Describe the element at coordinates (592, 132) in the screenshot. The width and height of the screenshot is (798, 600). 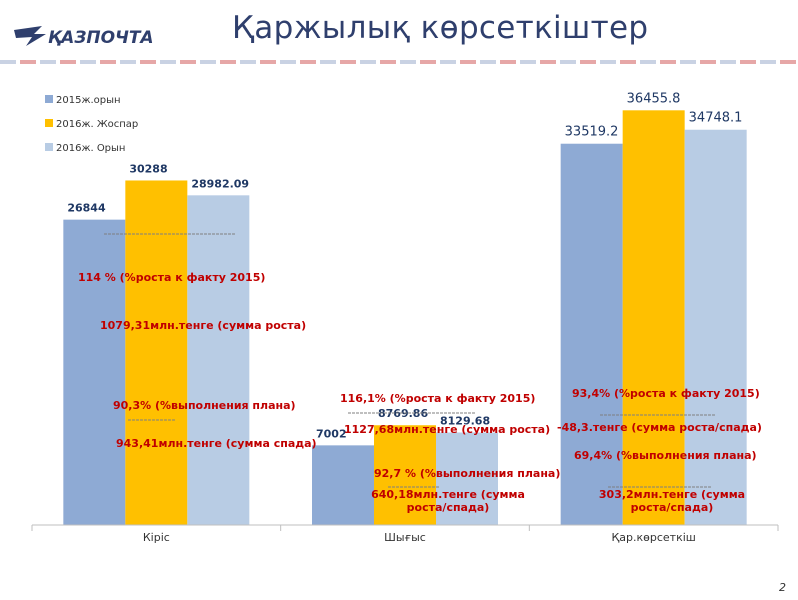
I see `value-label: 33519.2` at that location.